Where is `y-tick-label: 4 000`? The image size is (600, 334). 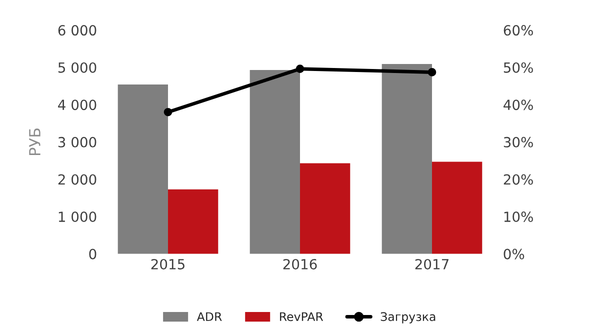 y-tick-label: 4 000 is located at coordinates (77, 105).